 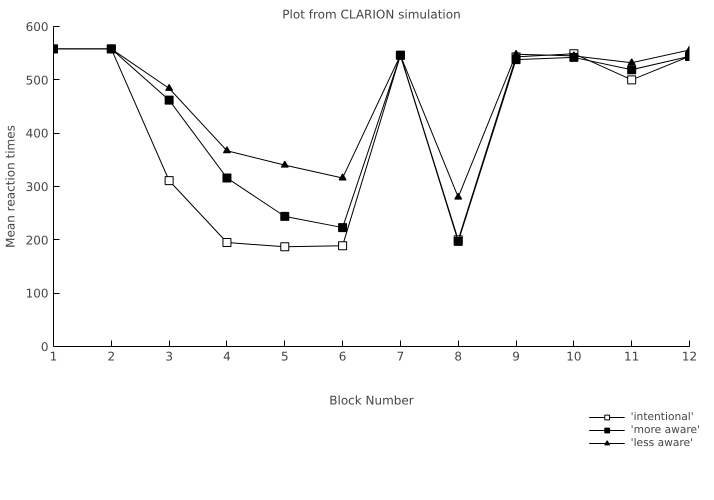 I want to click on chart-title: Plot from CLARION simulation, so click(x=371, y=15).